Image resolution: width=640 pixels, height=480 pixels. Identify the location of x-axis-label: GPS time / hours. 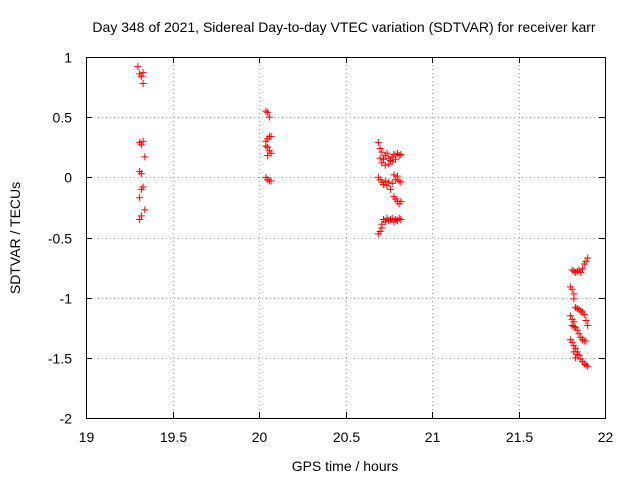
(345, 466).